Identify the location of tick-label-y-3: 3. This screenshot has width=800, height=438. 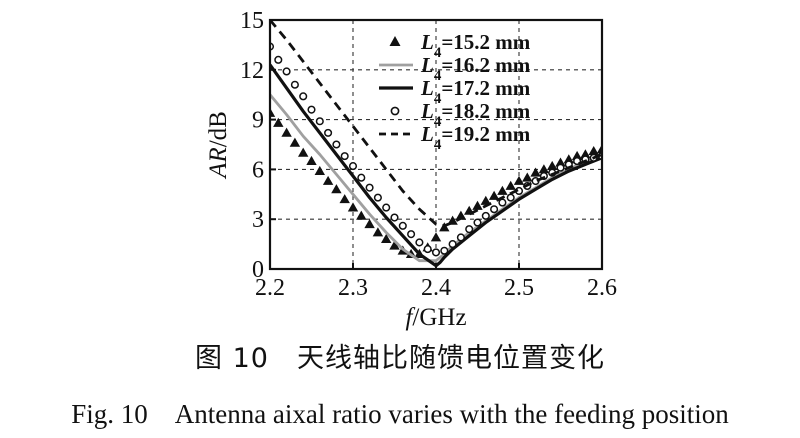
(258, 220).